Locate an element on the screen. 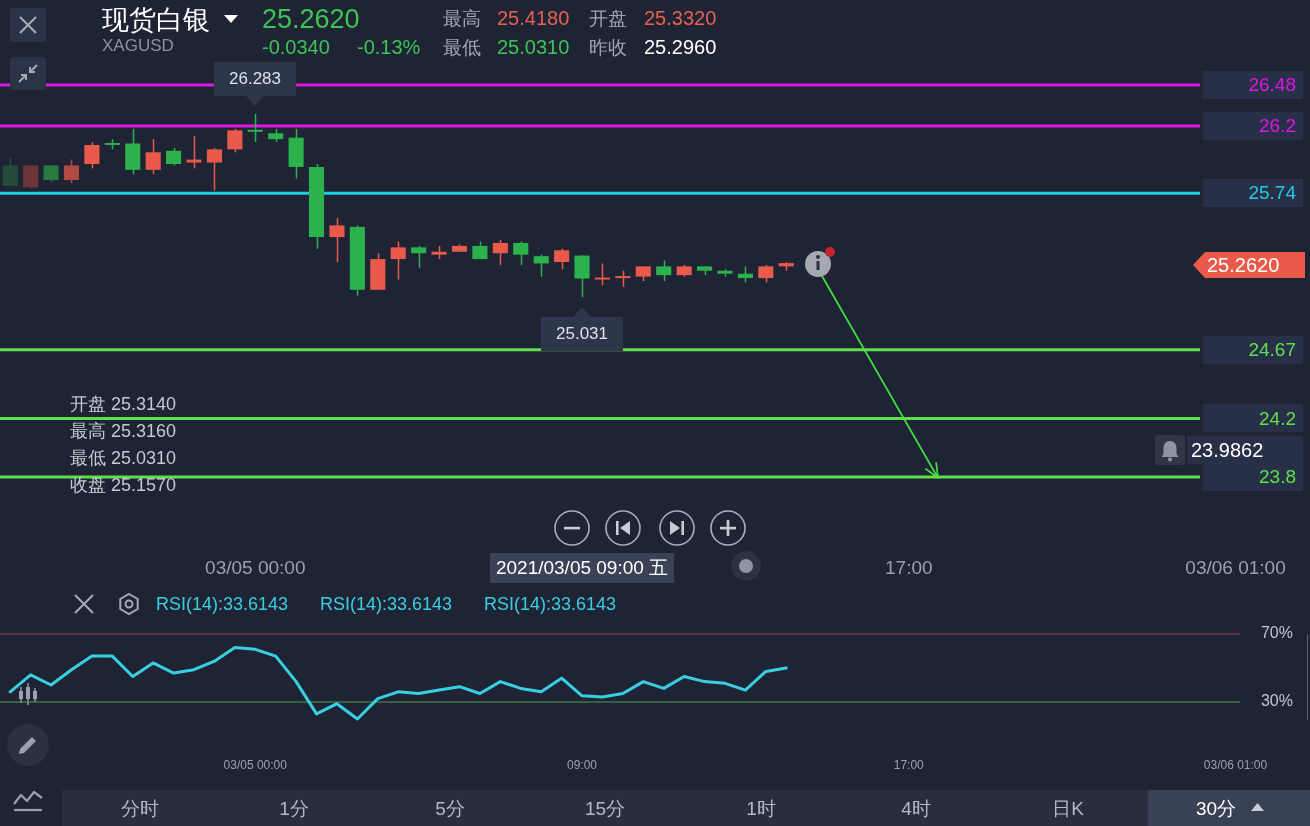 The image size is (1310, 826). text: 分时 is located at coordinates (140, 808).